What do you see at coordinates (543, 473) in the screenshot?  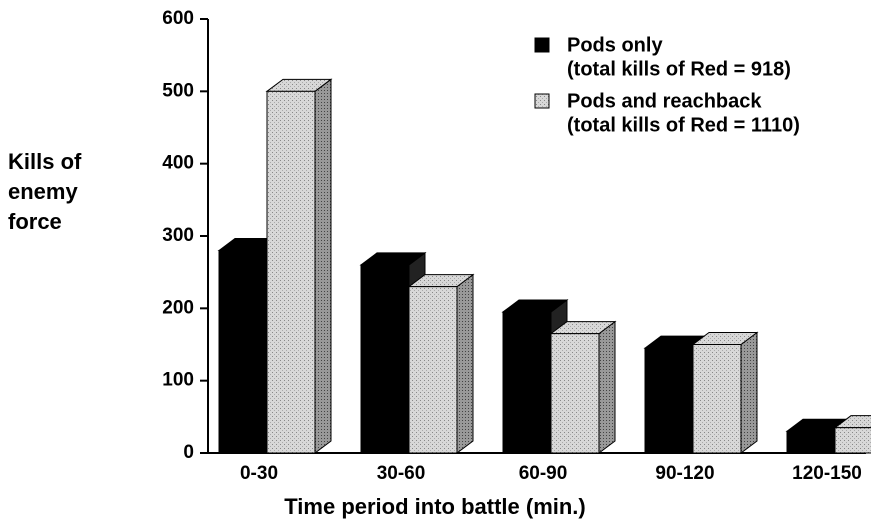 I see `x-tick-label: 60-90` at bounding box center [543, 473].